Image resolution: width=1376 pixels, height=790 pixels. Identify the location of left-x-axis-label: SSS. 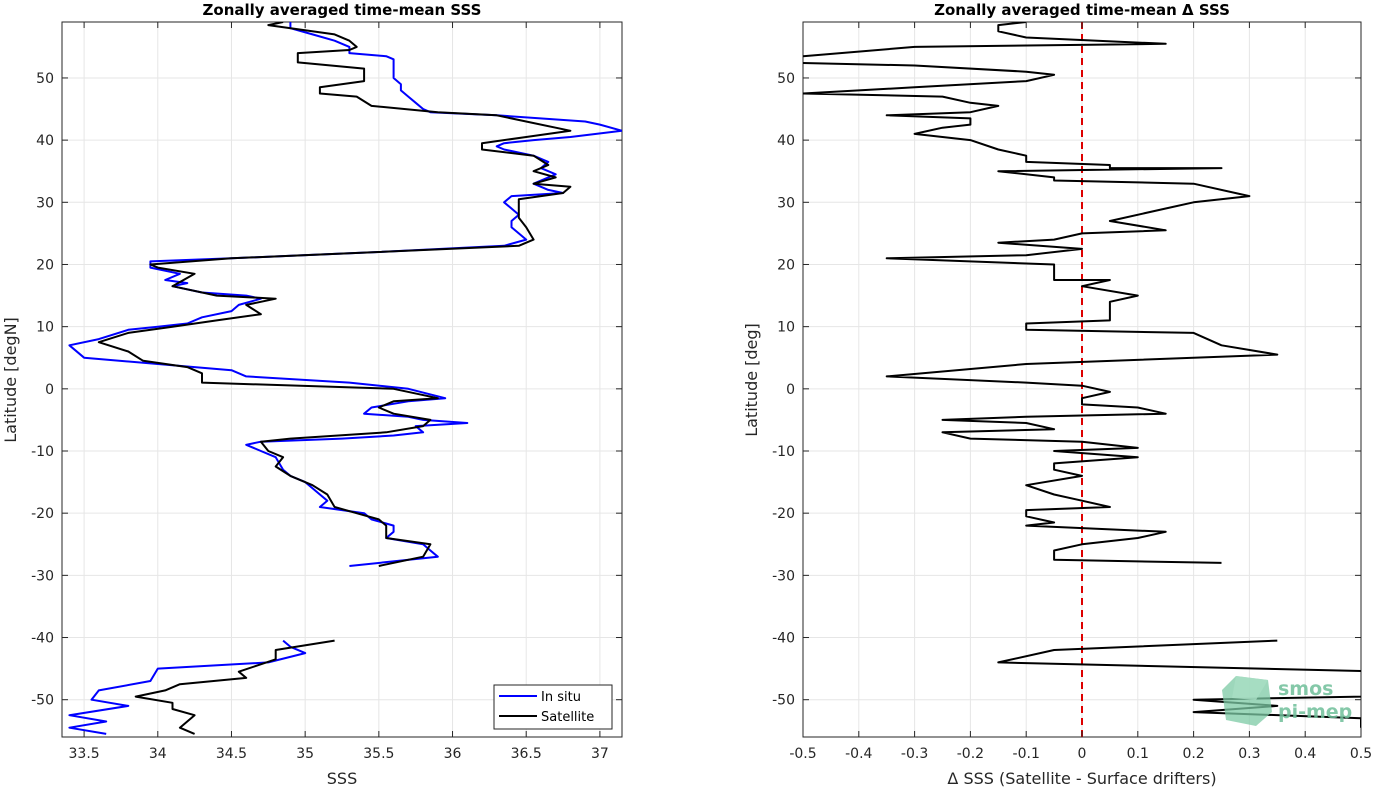
(342, 778).